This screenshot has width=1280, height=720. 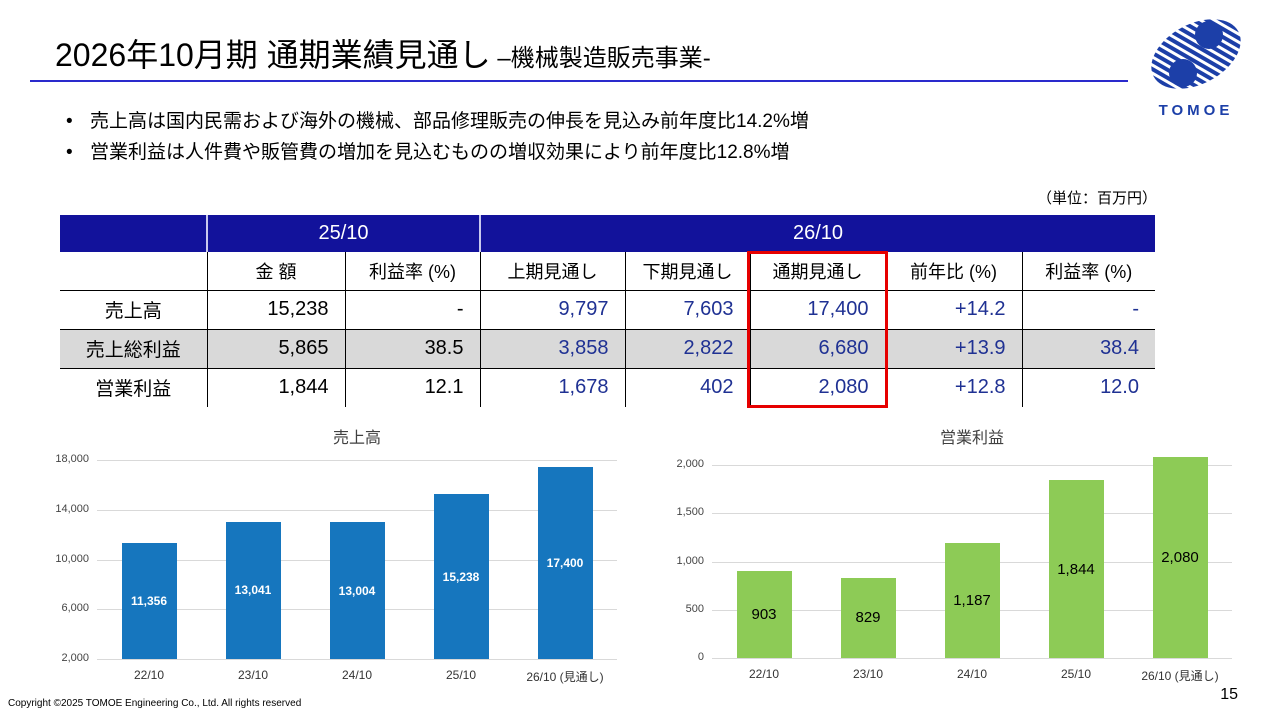 I want to click on y-tick-label: 0, so click(x=700, y=657).